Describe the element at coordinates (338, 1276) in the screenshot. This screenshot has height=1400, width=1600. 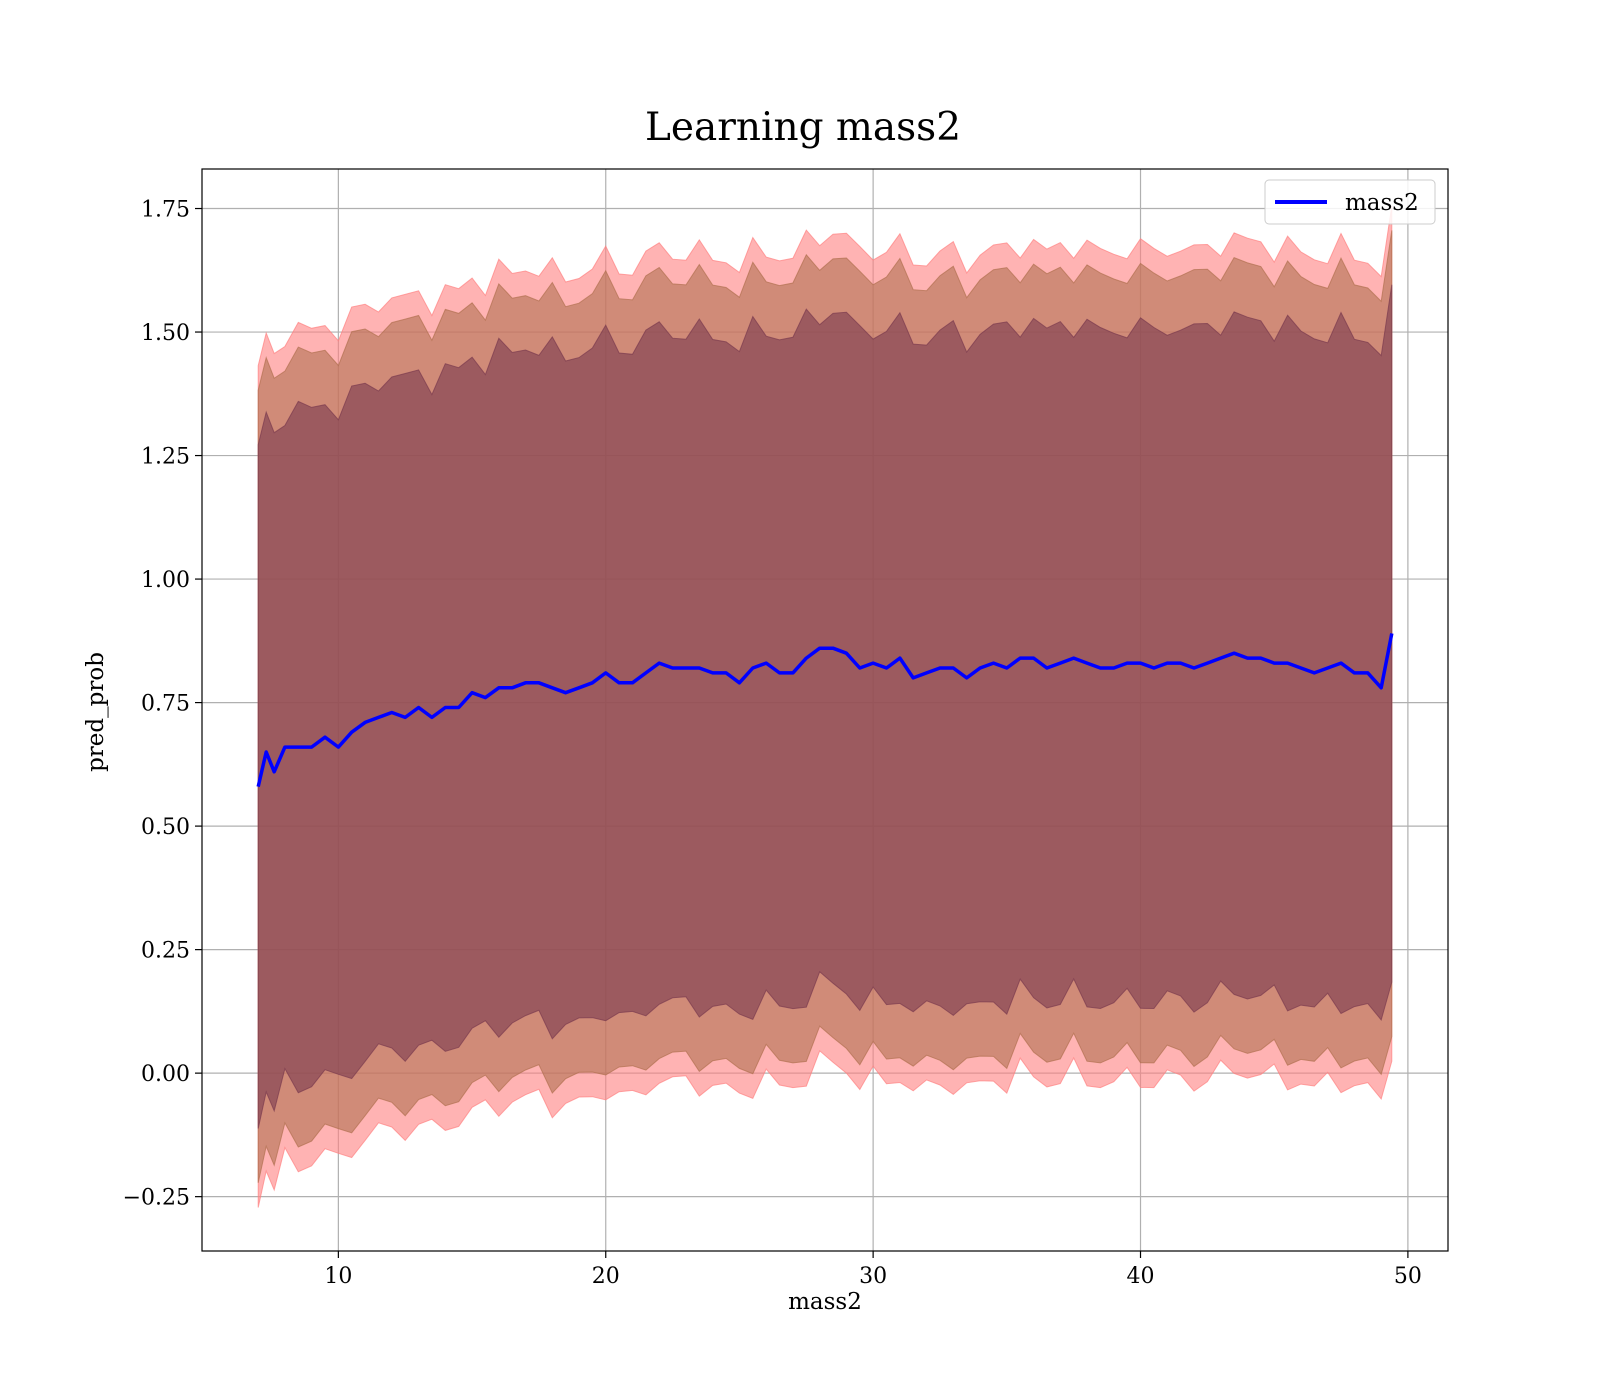
I see `x-tick-label: 10` at that location.